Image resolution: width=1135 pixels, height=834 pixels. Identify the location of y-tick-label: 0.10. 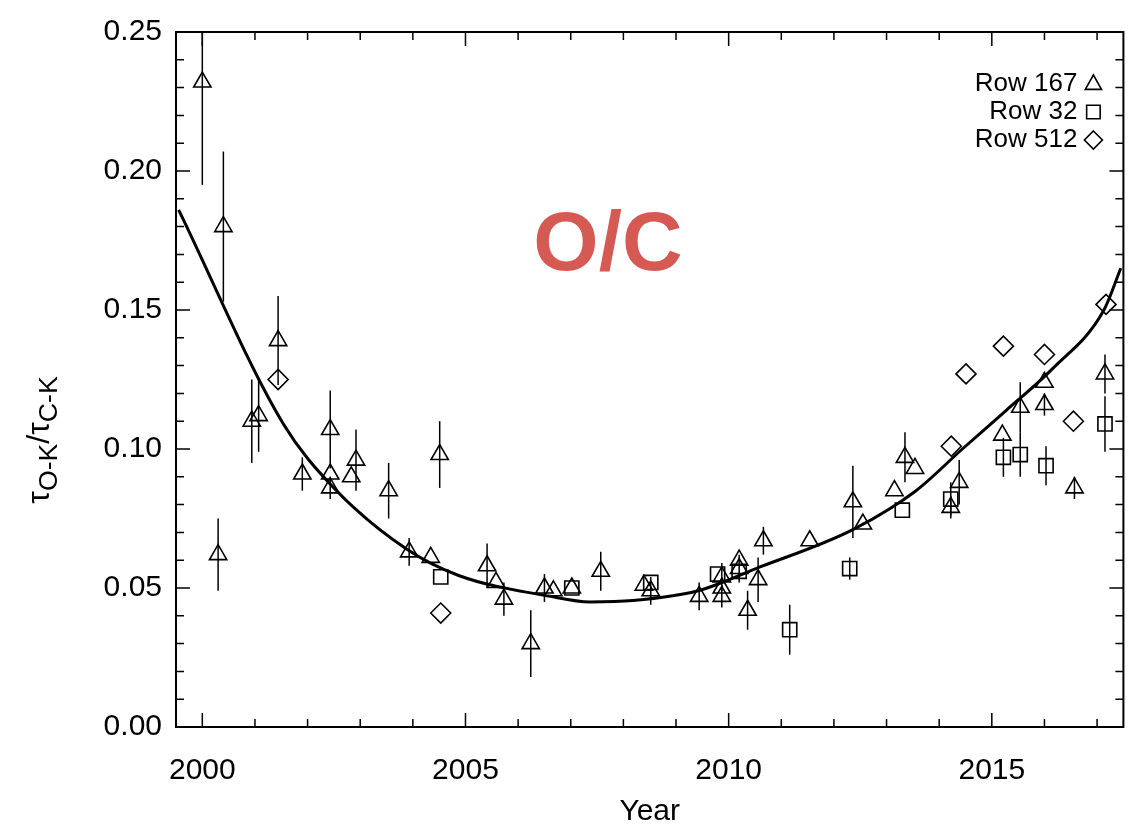
(132, 447).